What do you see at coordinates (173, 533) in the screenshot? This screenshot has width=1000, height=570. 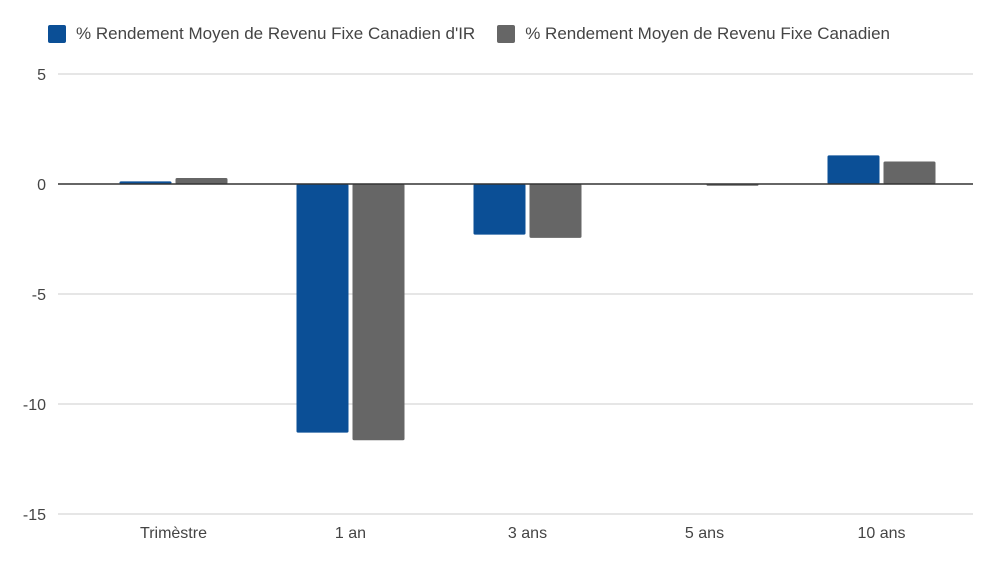 I see `x-category-label: Trimèstre` at bounding box center [173, 533].